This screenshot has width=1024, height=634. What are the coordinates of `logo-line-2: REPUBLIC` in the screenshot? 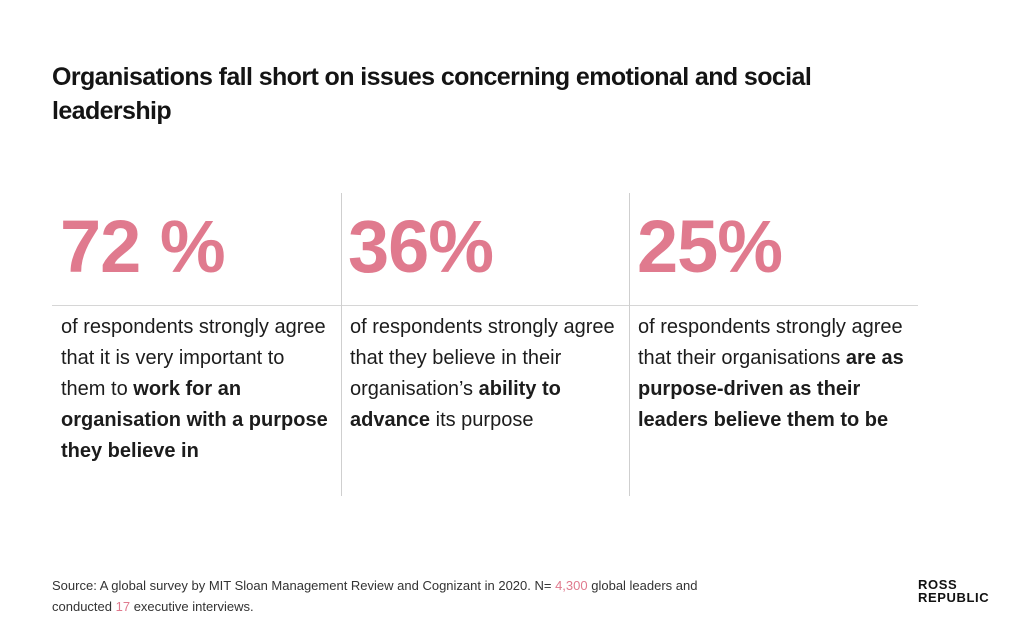 It's located at (954, 597).